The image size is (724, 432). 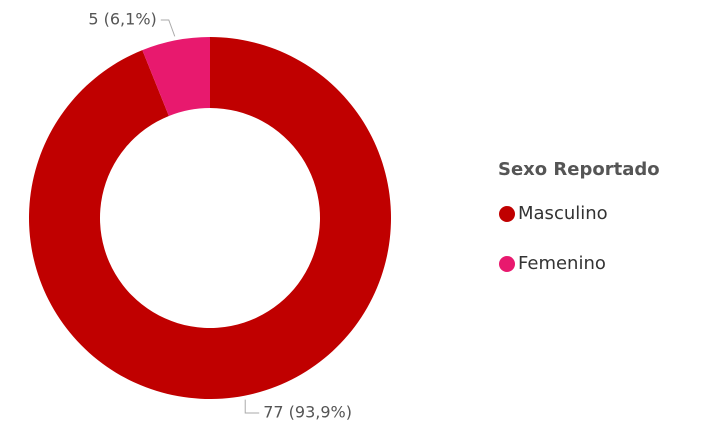 What do you see at coordinates (563, 213) in the screenshot?
I see `legend-label: Masculino` at bounding box center [563, 213].